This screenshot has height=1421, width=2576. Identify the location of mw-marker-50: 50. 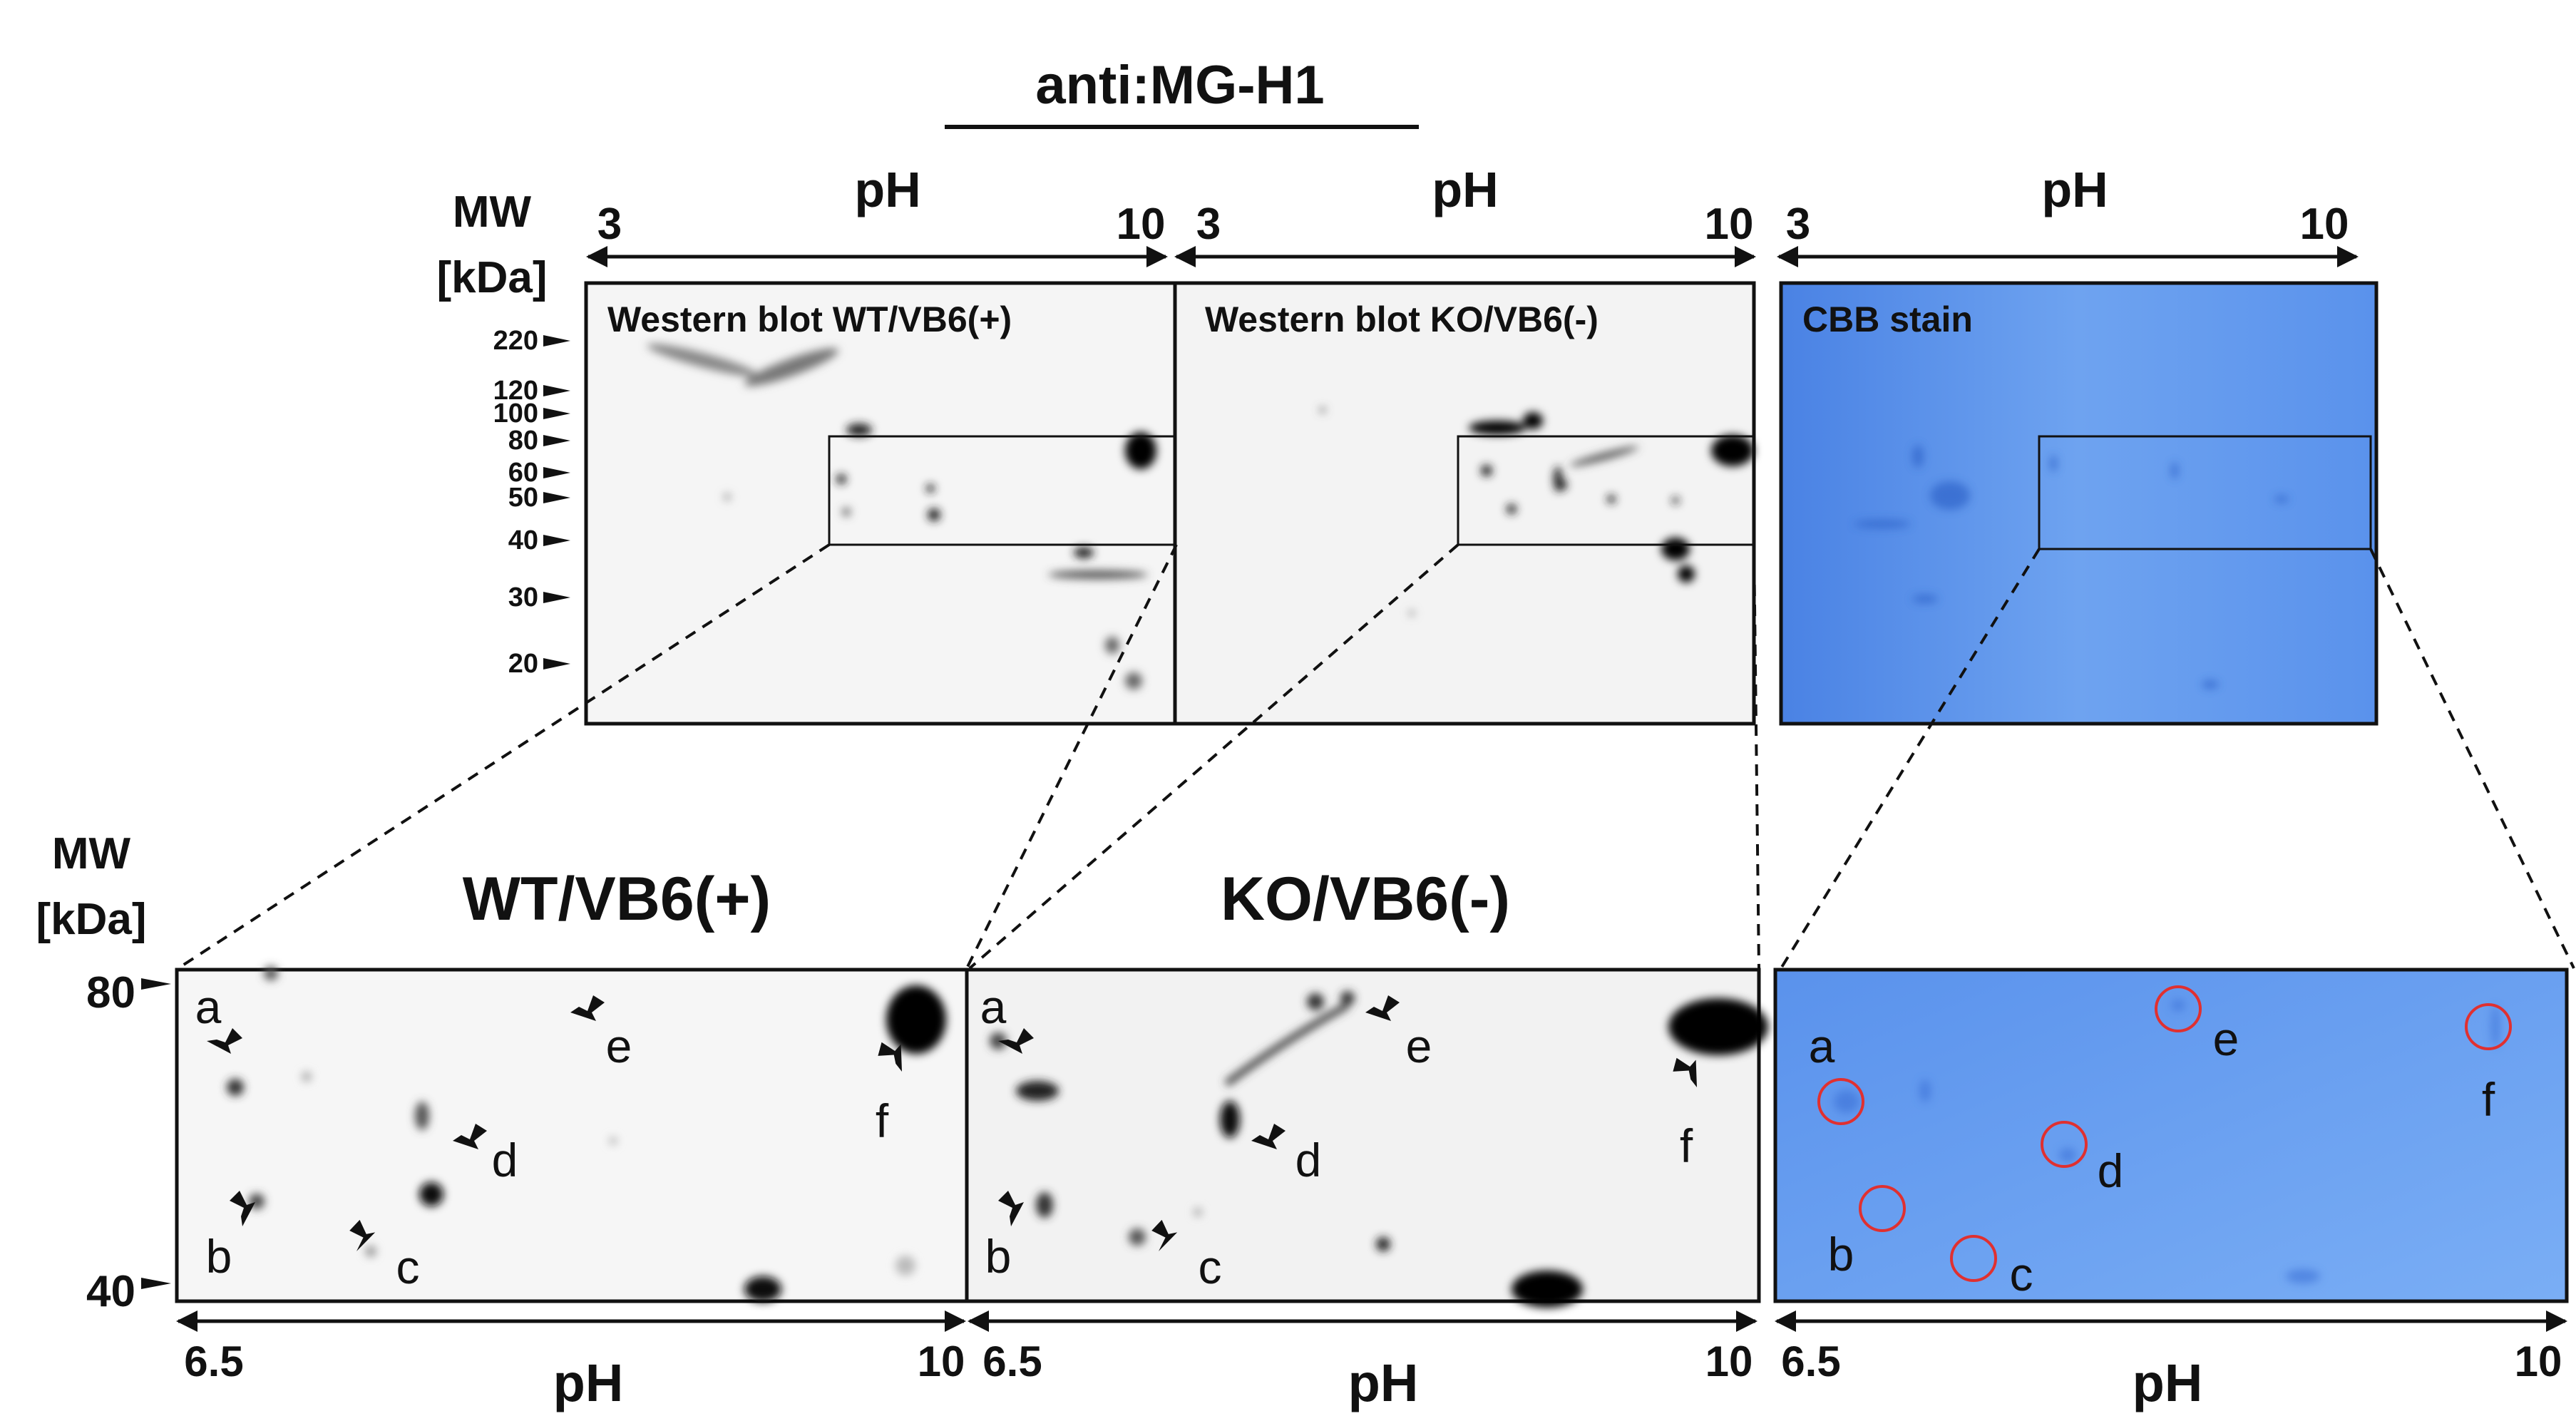
(523, 498).